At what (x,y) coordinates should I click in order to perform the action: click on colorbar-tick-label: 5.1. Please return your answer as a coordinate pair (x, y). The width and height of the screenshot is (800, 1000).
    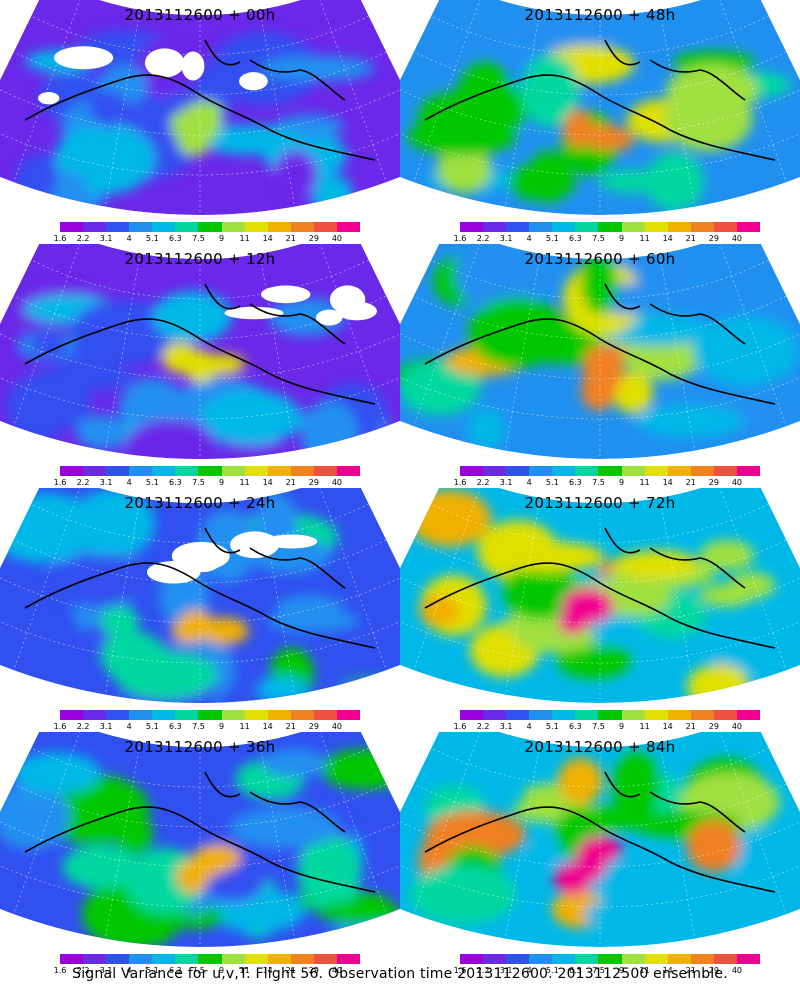
    Looking at the image, I should click on (152, 726).